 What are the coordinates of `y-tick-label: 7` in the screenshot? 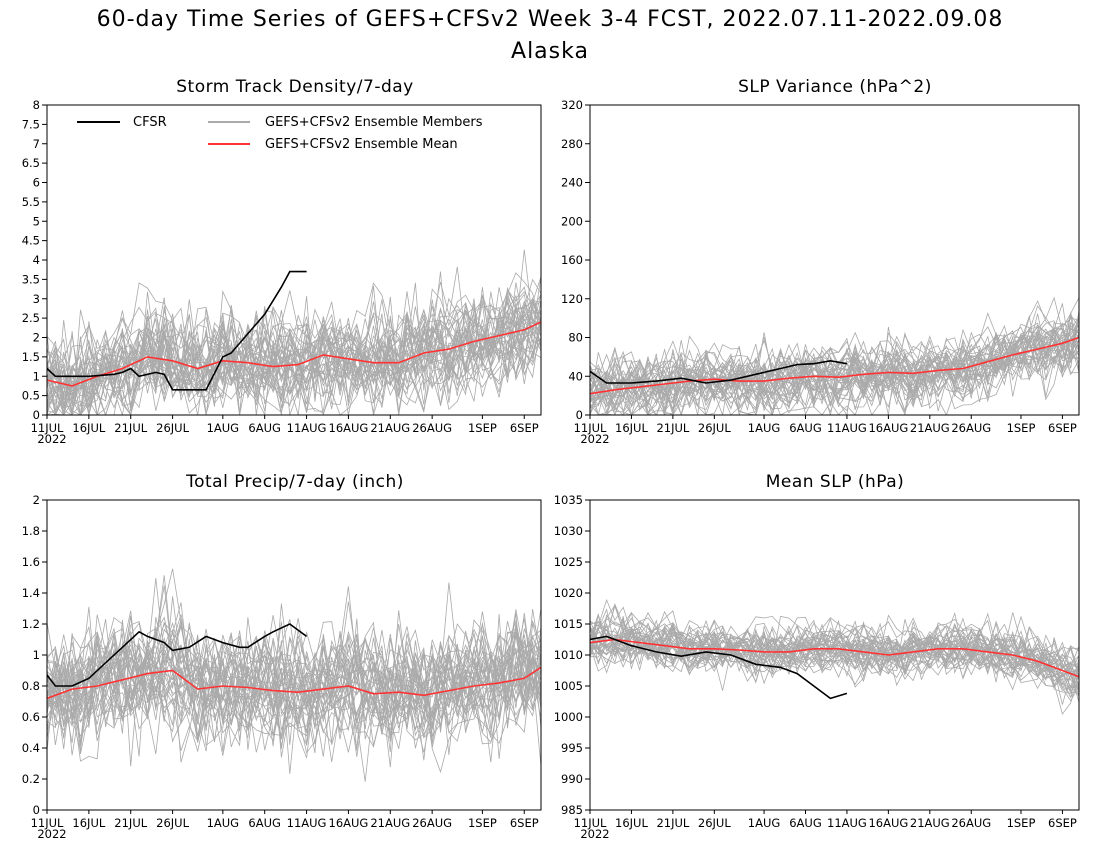 It's located at (36, 144).